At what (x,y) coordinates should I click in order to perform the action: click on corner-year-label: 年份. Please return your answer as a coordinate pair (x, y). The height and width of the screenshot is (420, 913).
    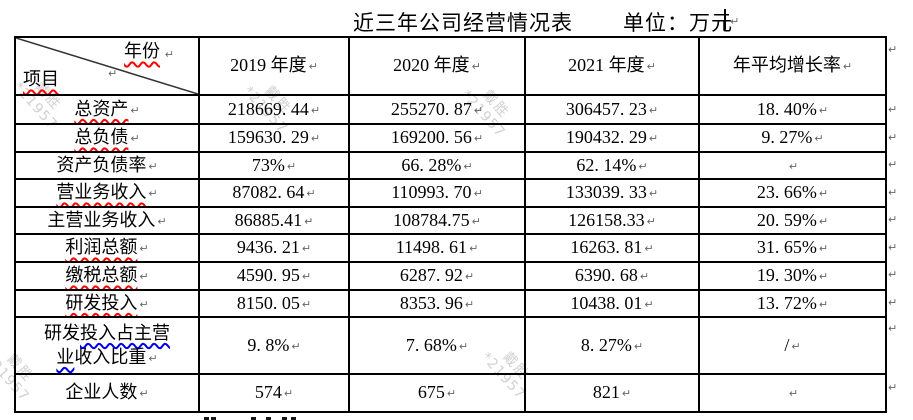
    Looking at the image, I should click on (142, 51).